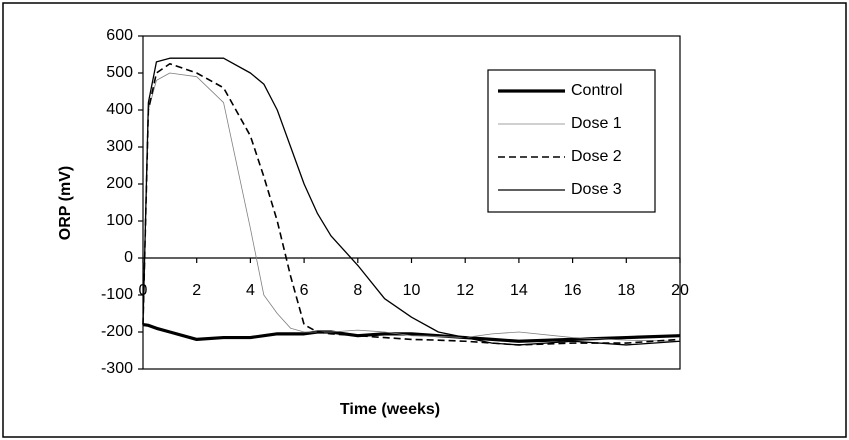  I want to click on y-tick-label: 600, so click(119, 35).